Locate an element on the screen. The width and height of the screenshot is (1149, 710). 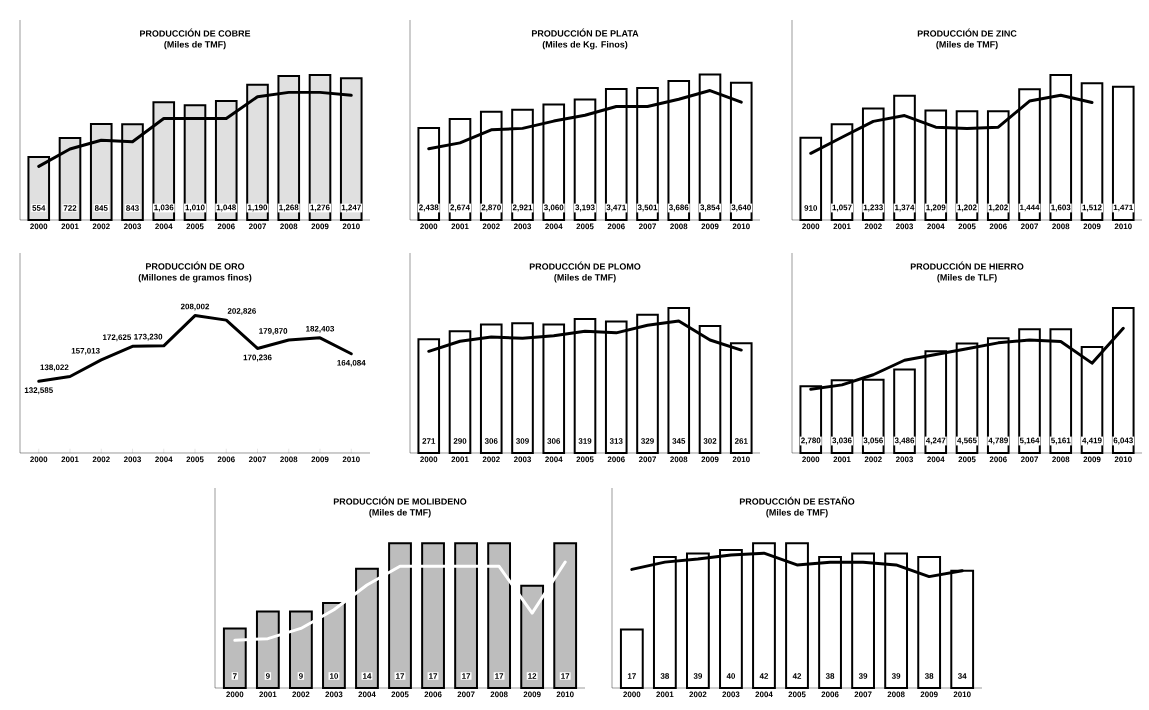
text: PRODUCCIÓN DE COBRE is located at coordinates (195, 32).